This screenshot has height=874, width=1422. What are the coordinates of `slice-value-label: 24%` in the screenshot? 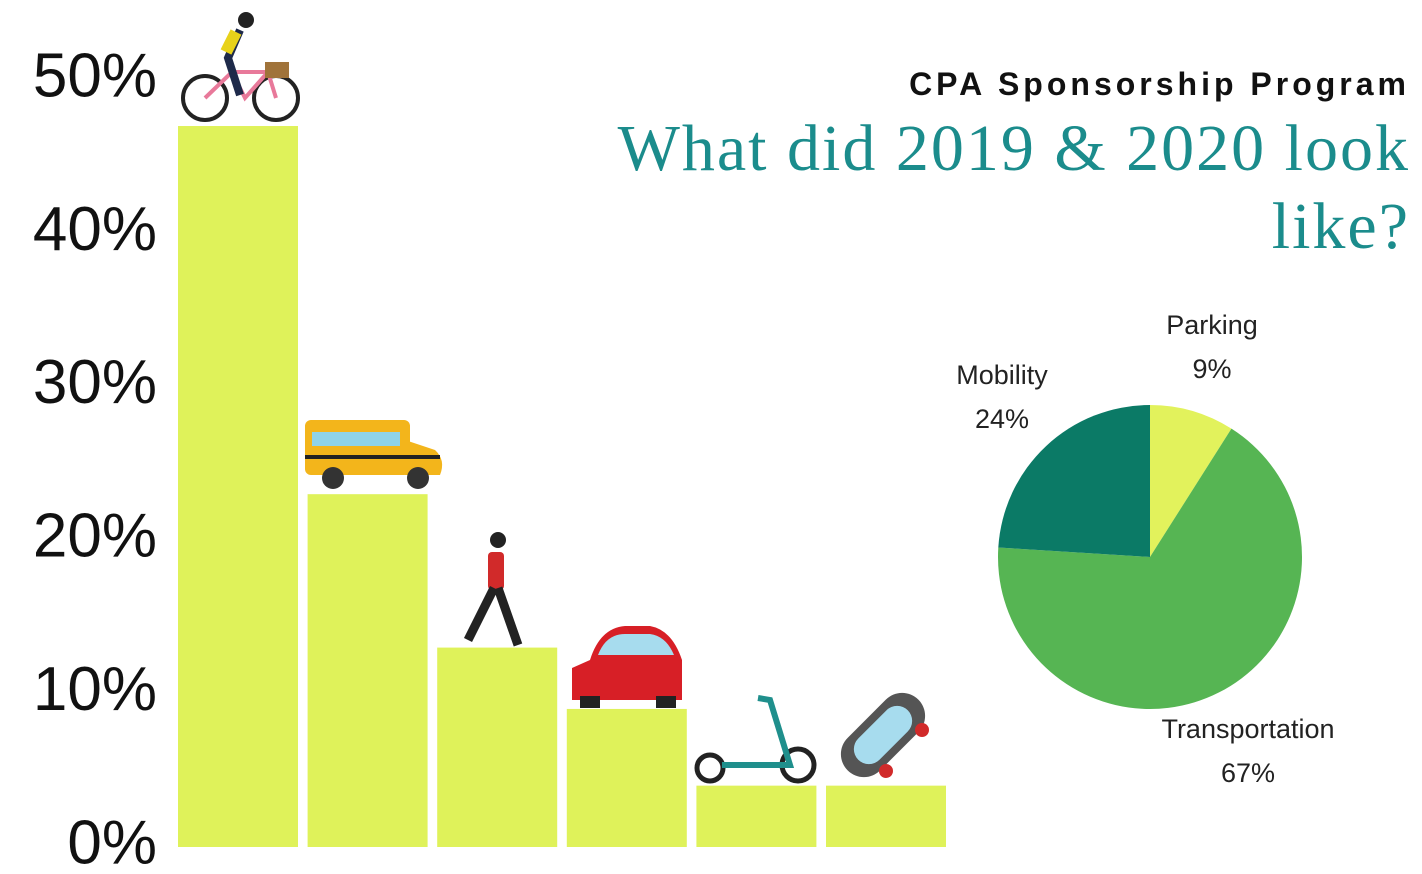 It's located at (1002, 419).